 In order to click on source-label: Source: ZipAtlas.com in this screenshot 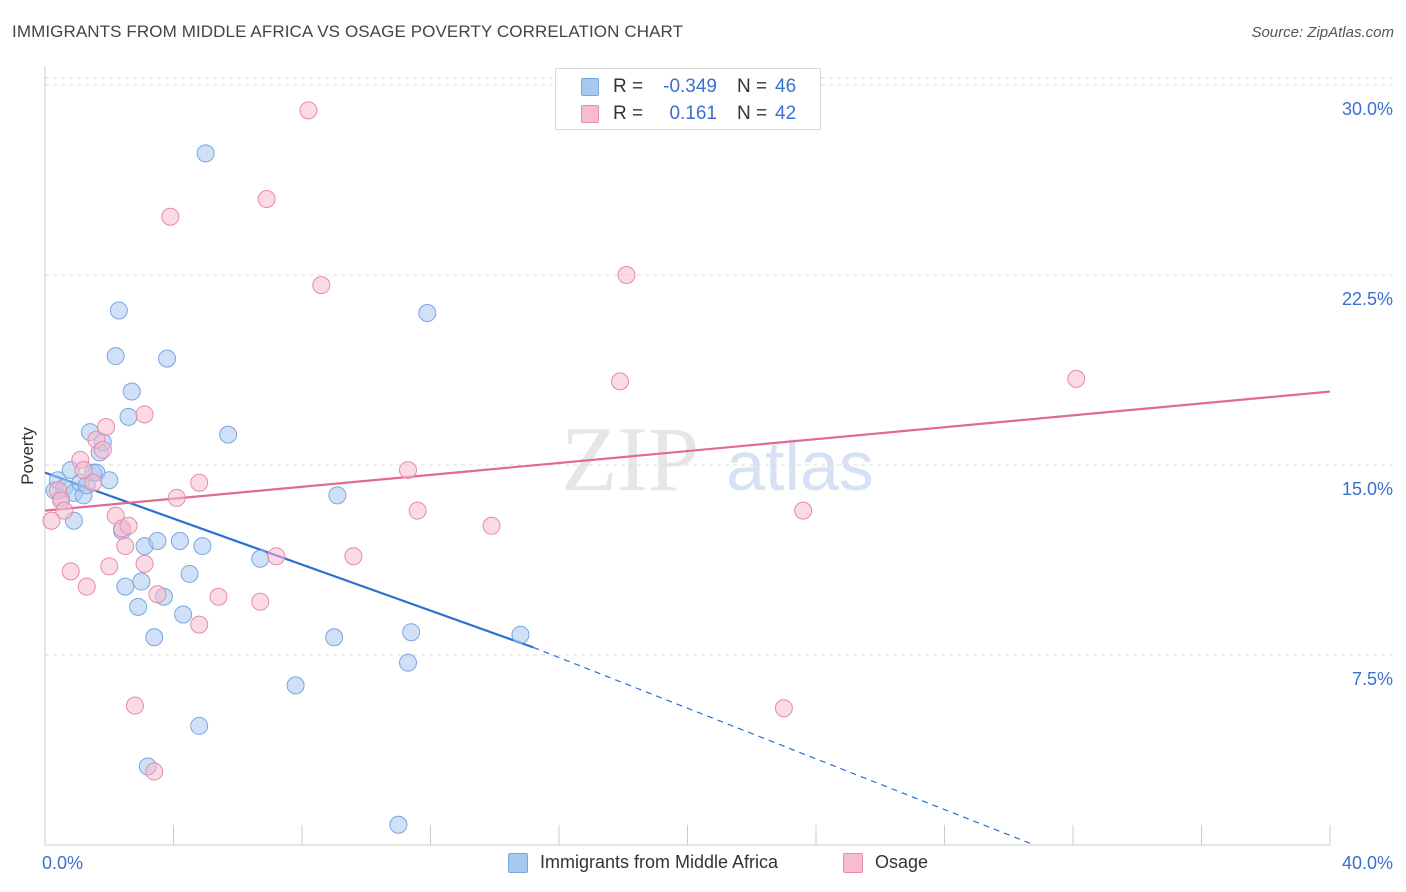, I will do `click(1322, 32)`.